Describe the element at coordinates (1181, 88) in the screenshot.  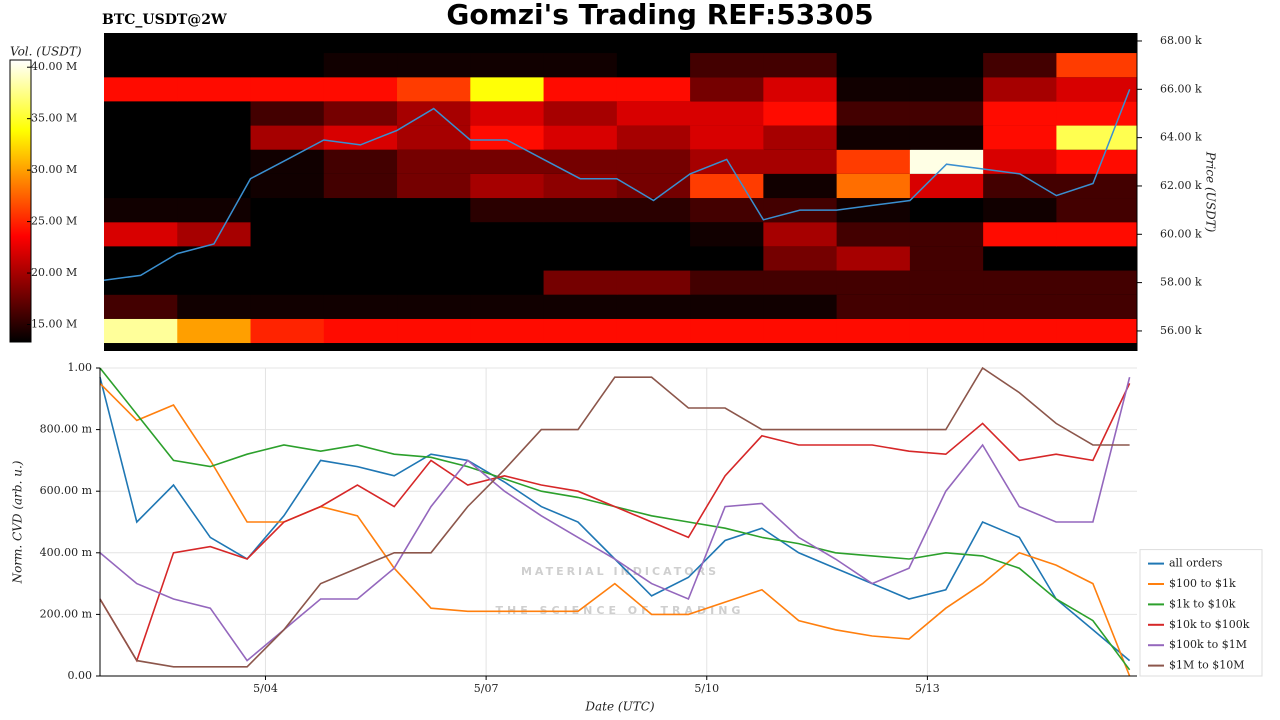
I see `y-tick-label: 66.00 k` at that location.